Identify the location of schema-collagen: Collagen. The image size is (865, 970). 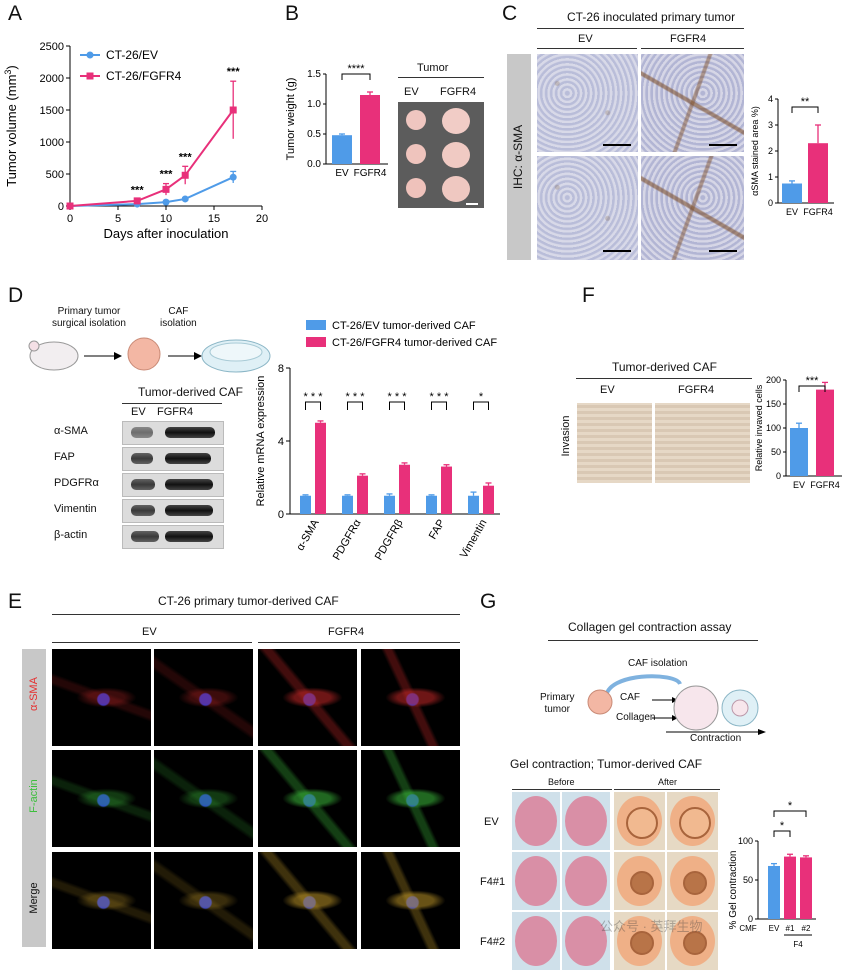
(636, 717).